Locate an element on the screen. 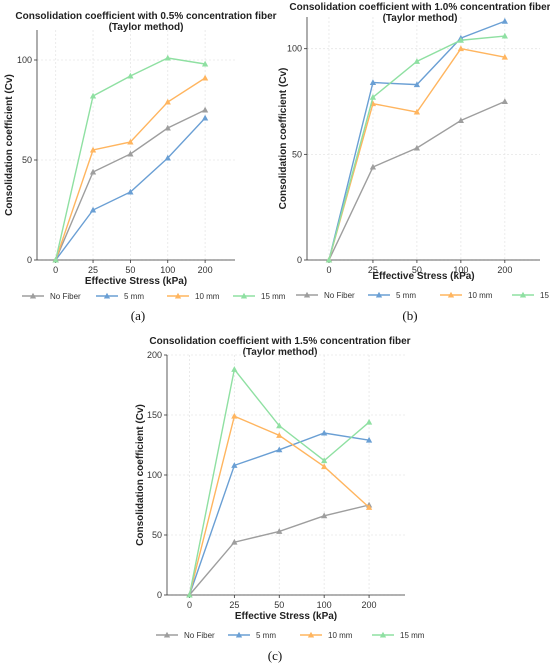  panel-caption: (a) is located at coordinates (138, 315).